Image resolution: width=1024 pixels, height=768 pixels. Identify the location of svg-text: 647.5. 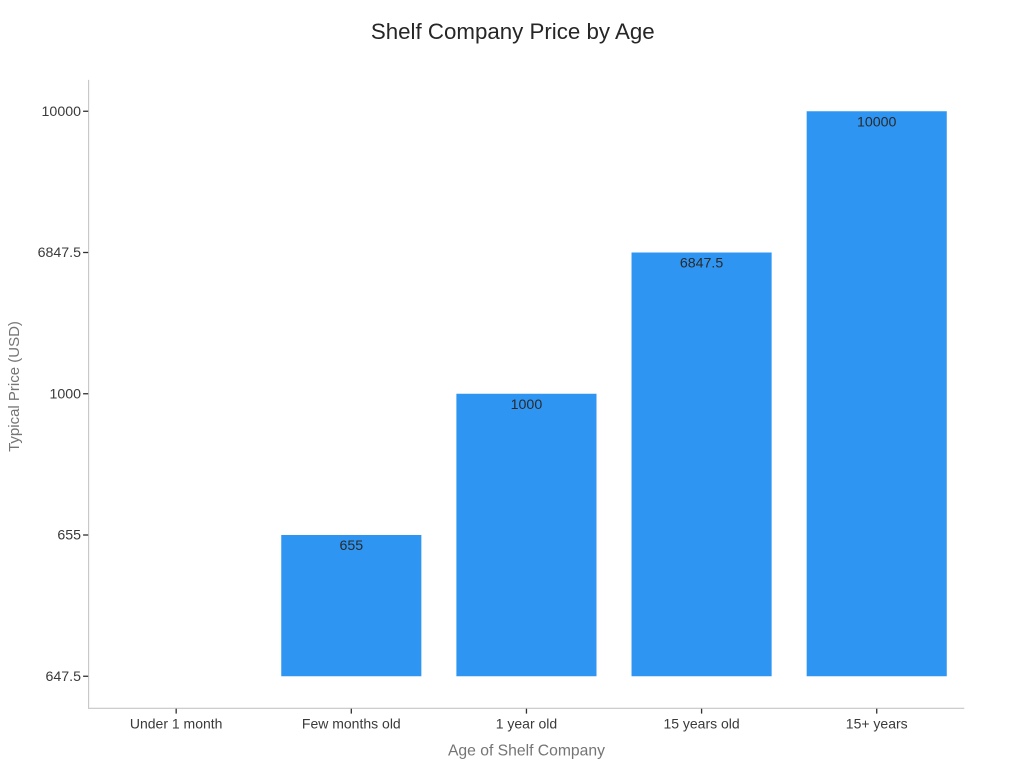
(63, 677).